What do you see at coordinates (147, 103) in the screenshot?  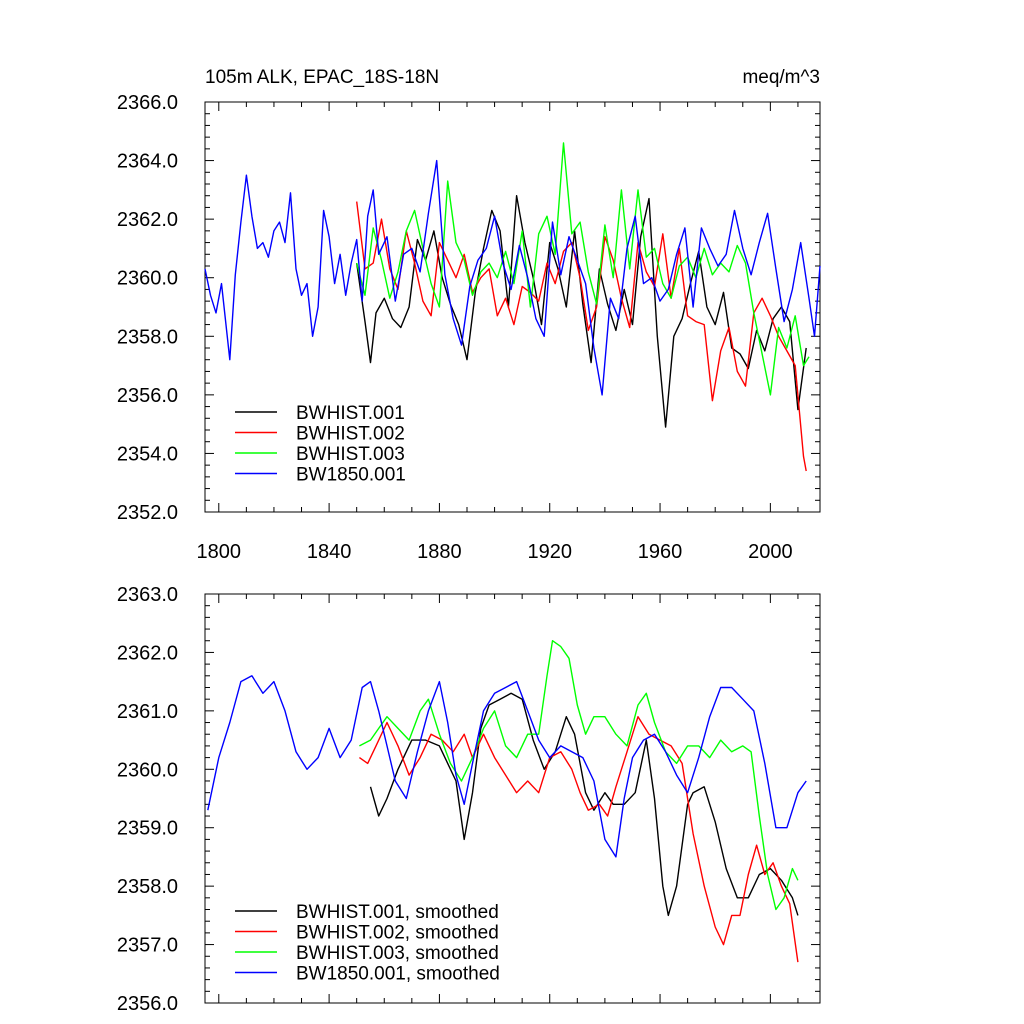 I see `y-tick-label: 2366.0` at bounding box center [147, 103].